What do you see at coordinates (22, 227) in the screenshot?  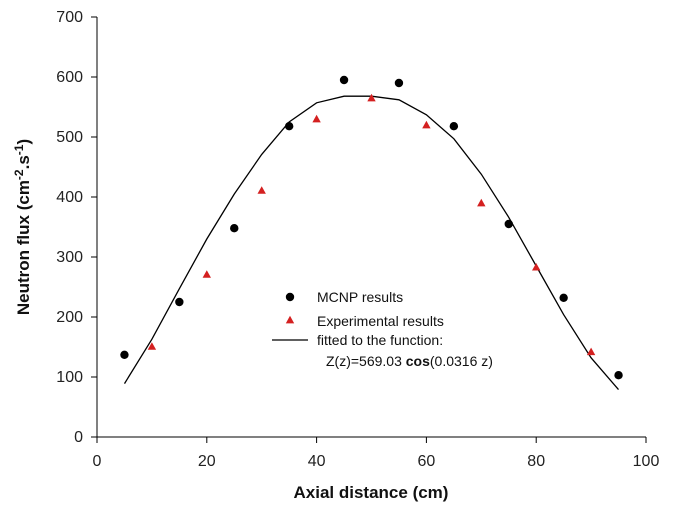 I see `y-axis-label: Neutron flux (cm-2.s-1)` at bounding box center [22, 227].